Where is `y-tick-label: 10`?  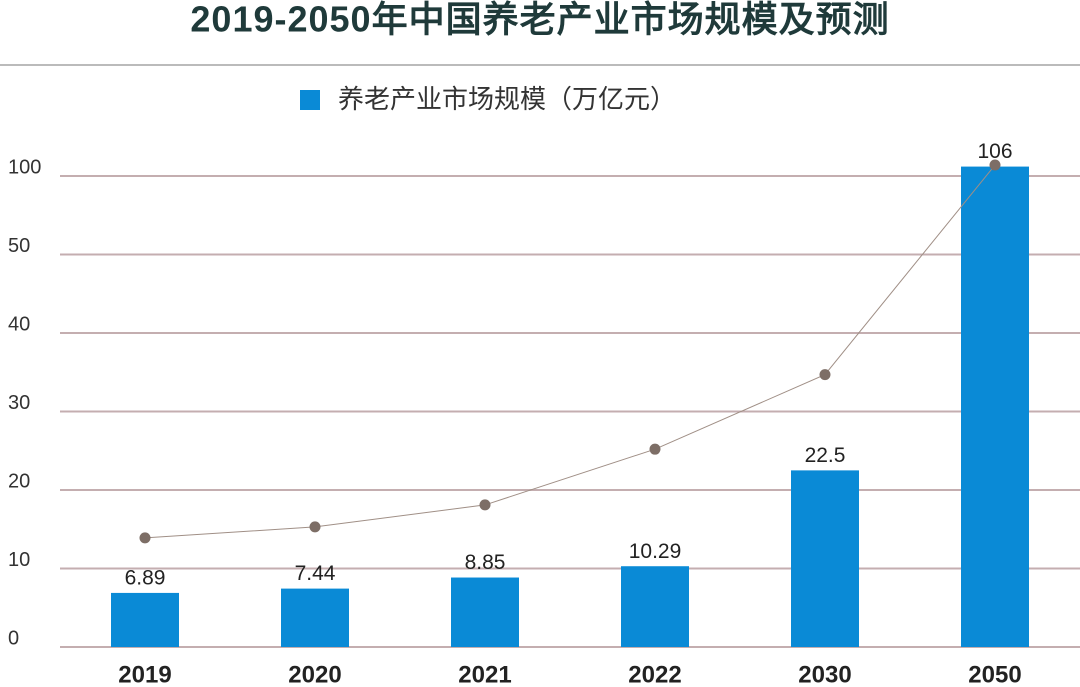
y-tick-label: 10 is located at coordinates (19, 560).